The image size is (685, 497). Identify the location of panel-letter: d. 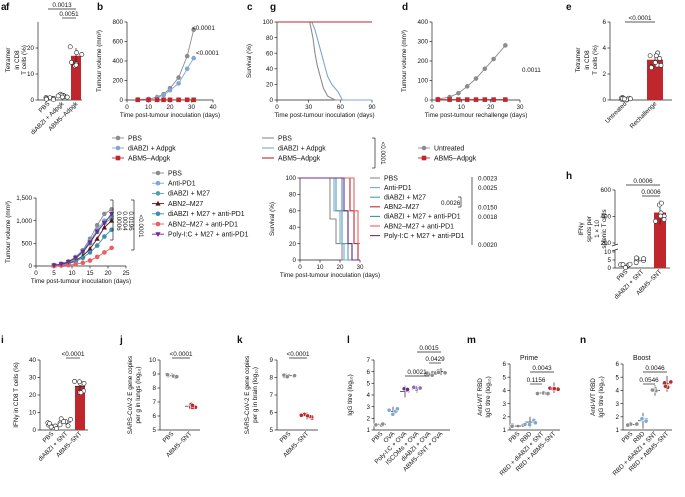
(405, 7).